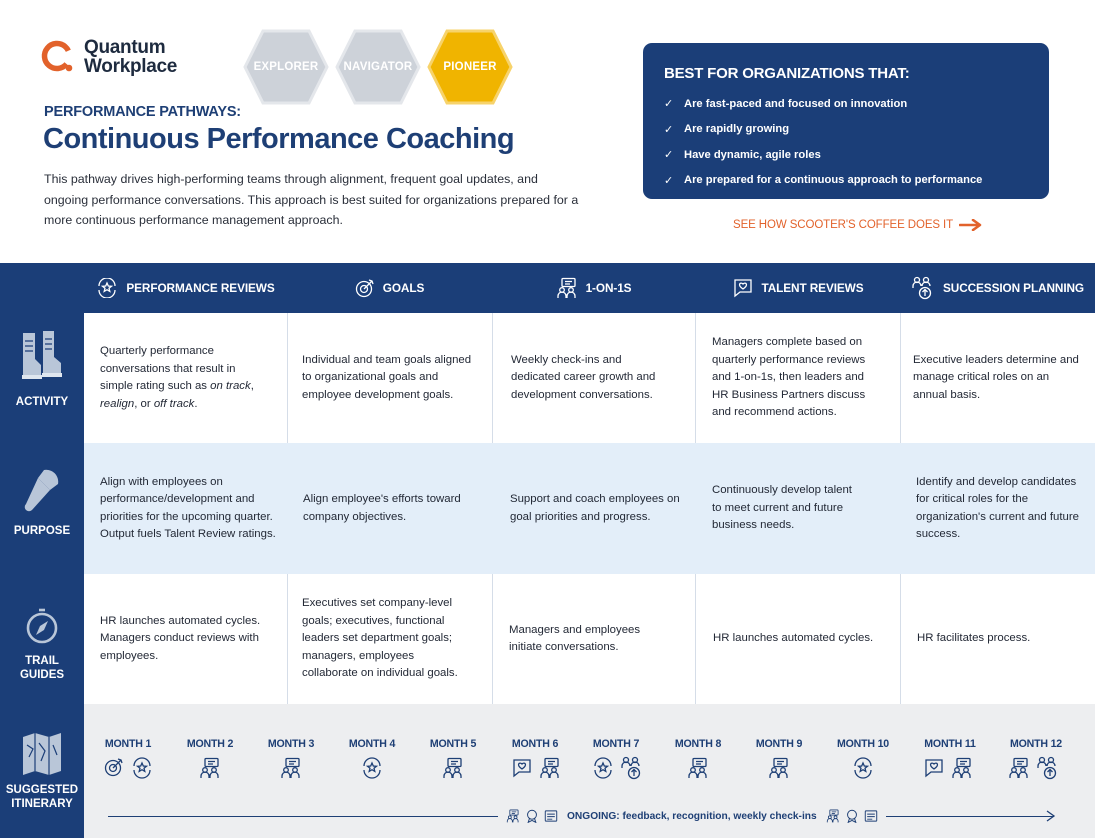 This screenshot has height=838, width=1095. Describe the element at coordinates (787, 73) in the screenshot. I see `best-for-title: BEST FOR ORGANIZATIONS THAT:` at that location.